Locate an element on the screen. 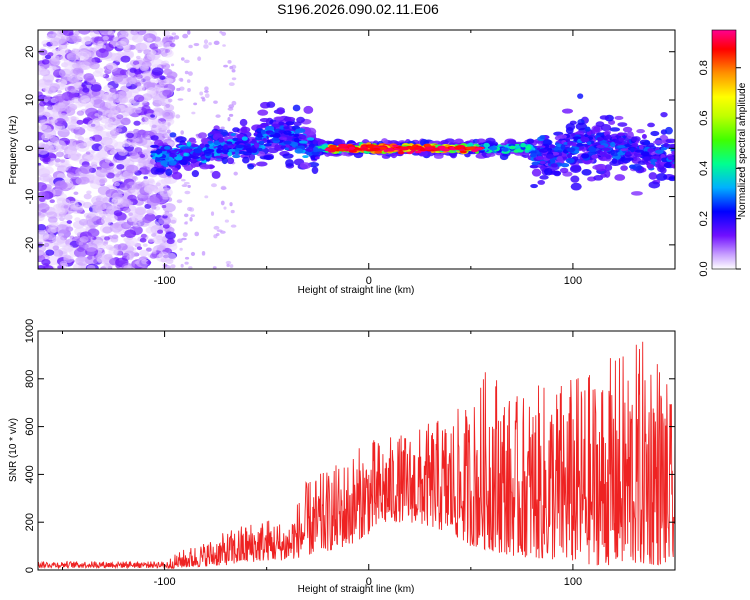  colorbar-tick-label: 0.6 is located at coordinates (704, 117).